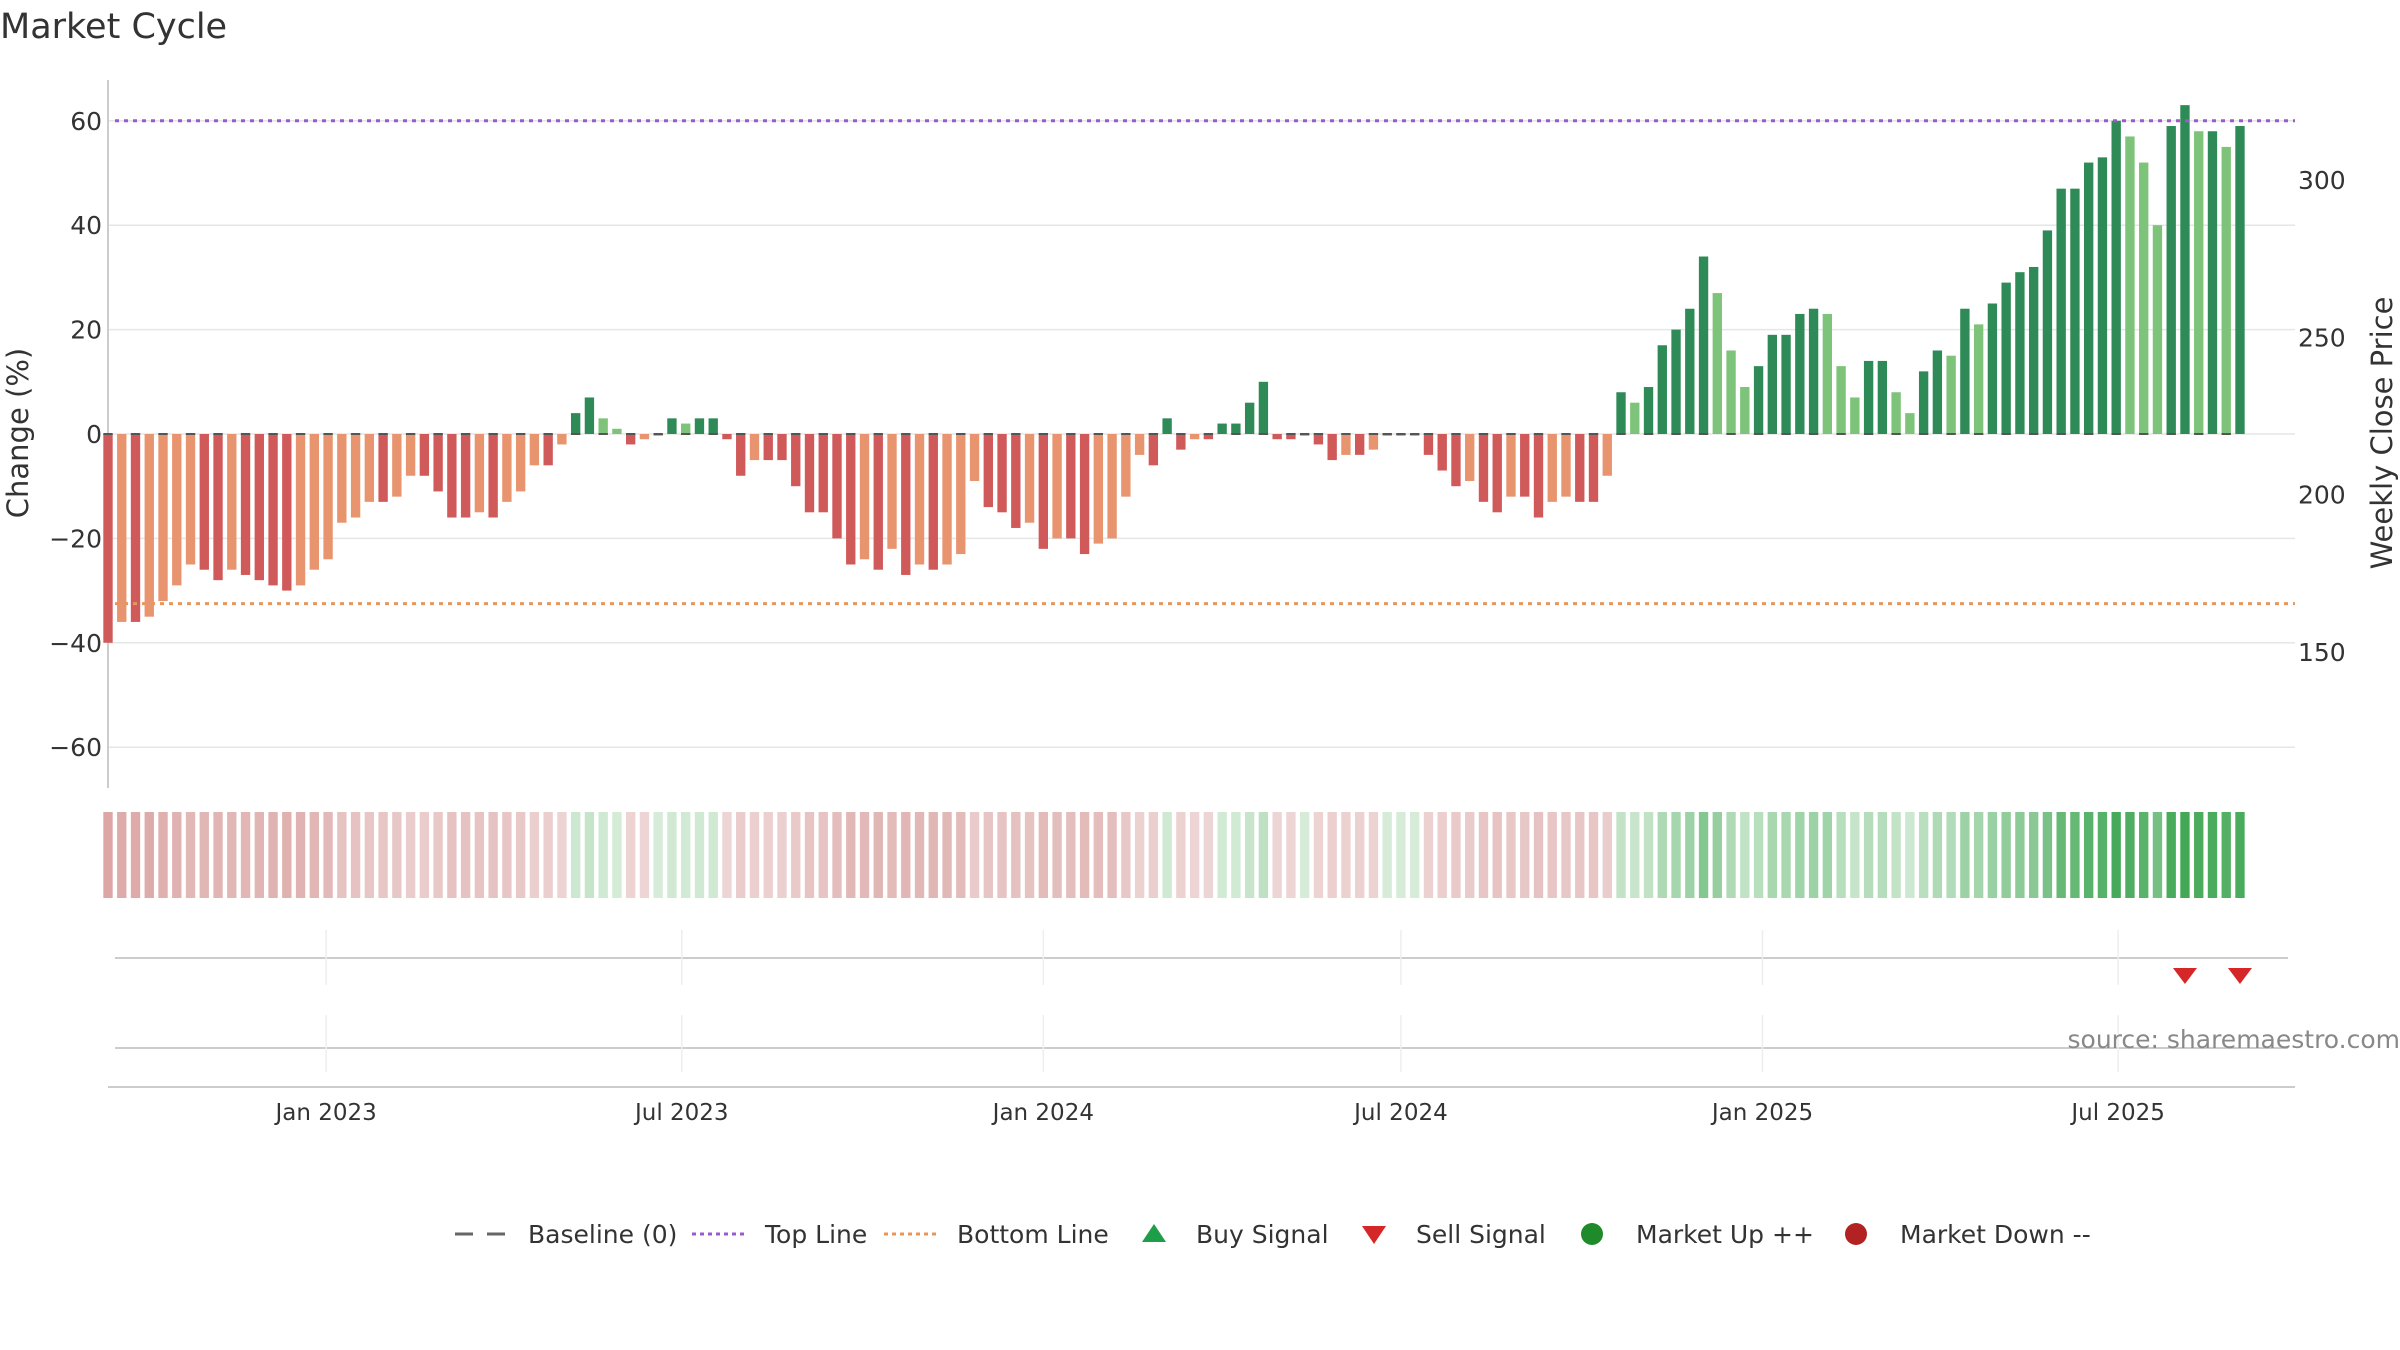 Image resolution: width=2400 pixels, height=1350 pixels. What do you see at coordinates (75, 747) in the screenshot?
I see `y-tick-label: −60` at bounding box center [75, 747].